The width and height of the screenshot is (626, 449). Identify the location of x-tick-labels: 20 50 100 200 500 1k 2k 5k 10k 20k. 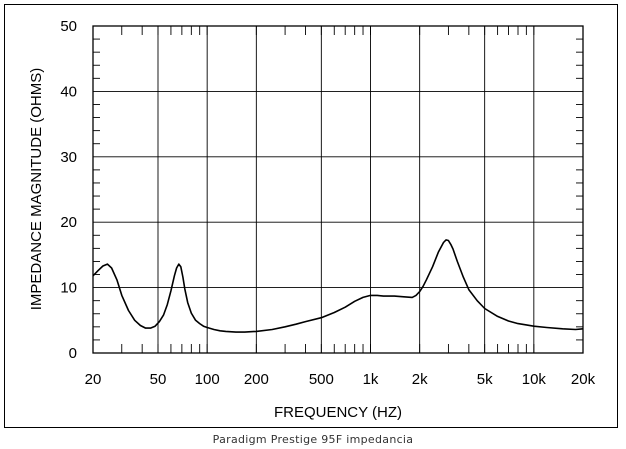
(340, 379).